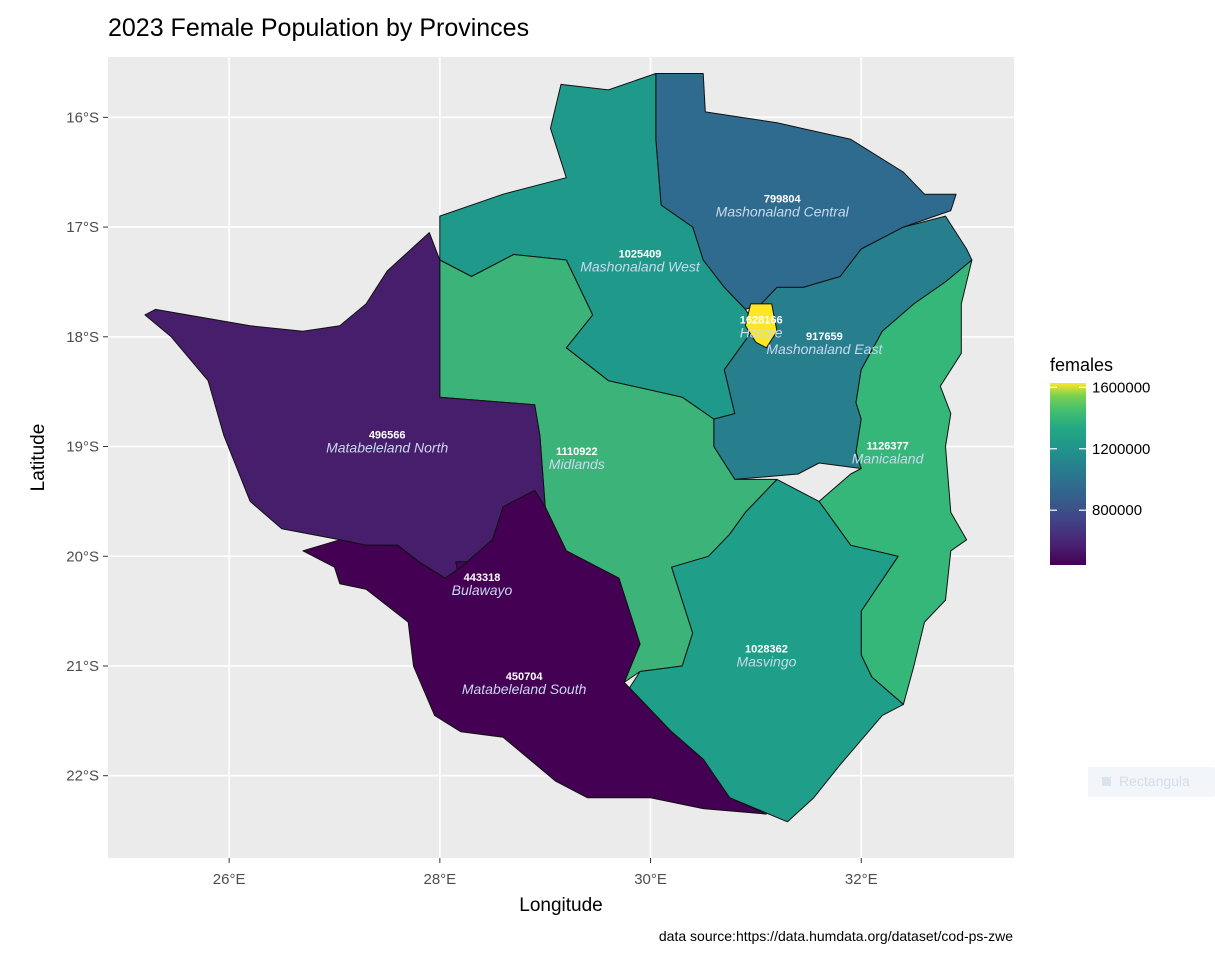 Image resolution: width=1215 pixels, height=967 pixels. I want to click on province-harare, so click(761, 326).